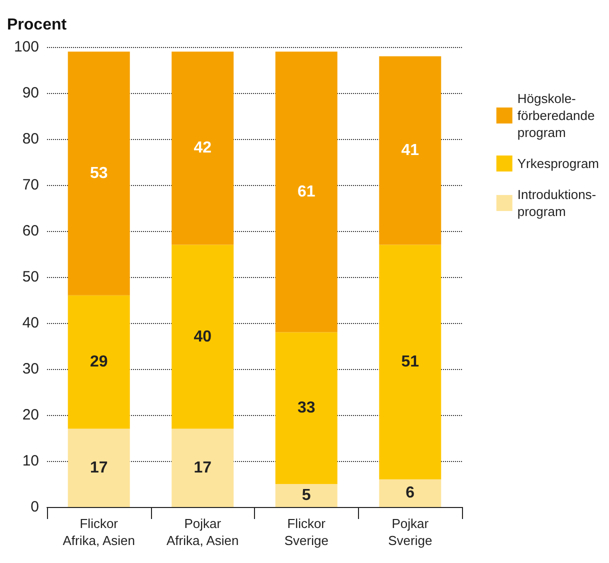  Describe the element at coordinates (410, 532) in the screenshot. I see `x-tick-label: Pojkar Sverige` at that location.